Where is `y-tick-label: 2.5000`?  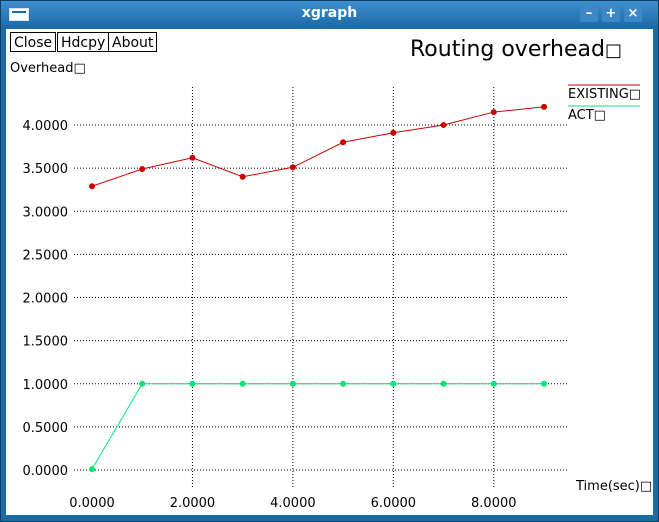 y-tick-label: 2.5000 is located at coordinates (46, 255).